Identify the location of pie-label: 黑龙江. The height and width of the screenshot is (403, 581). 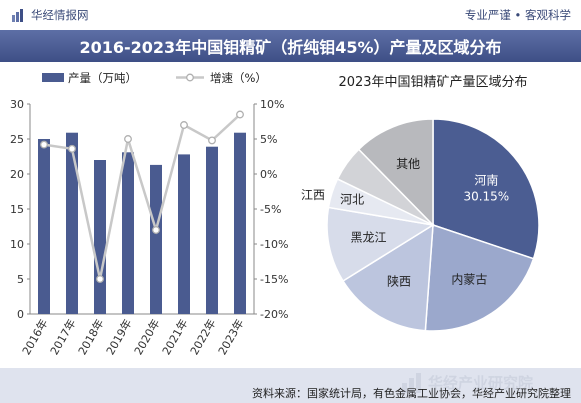
(369, 238).